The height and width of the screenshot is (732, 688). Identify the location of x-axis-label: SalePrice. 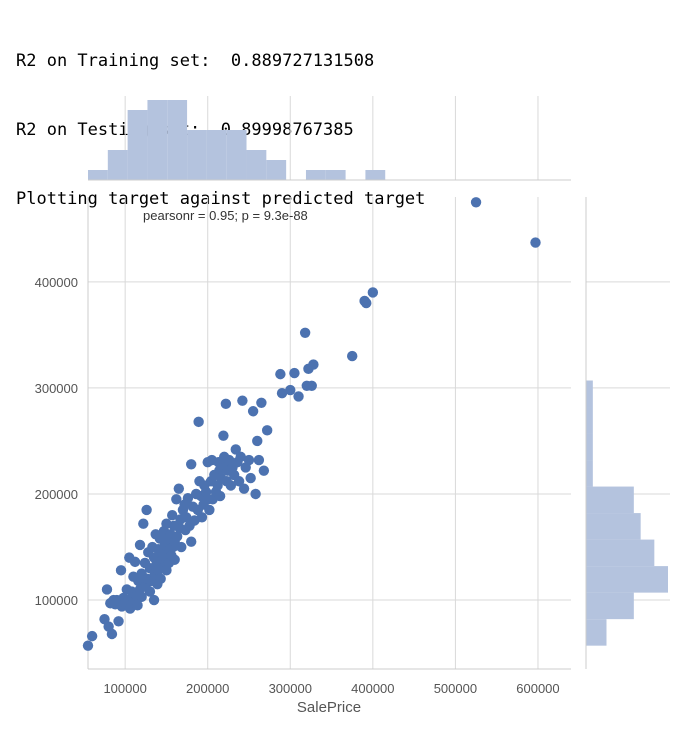
(329, 707).